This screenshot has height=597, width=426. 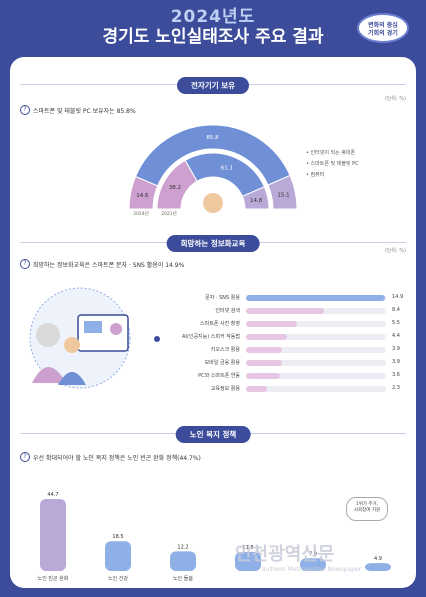 What do you see at coordinates (213, 85) in the screenshot?
I see `section-title-devices: 전자기기 보유` at bounding box center [213, 85].